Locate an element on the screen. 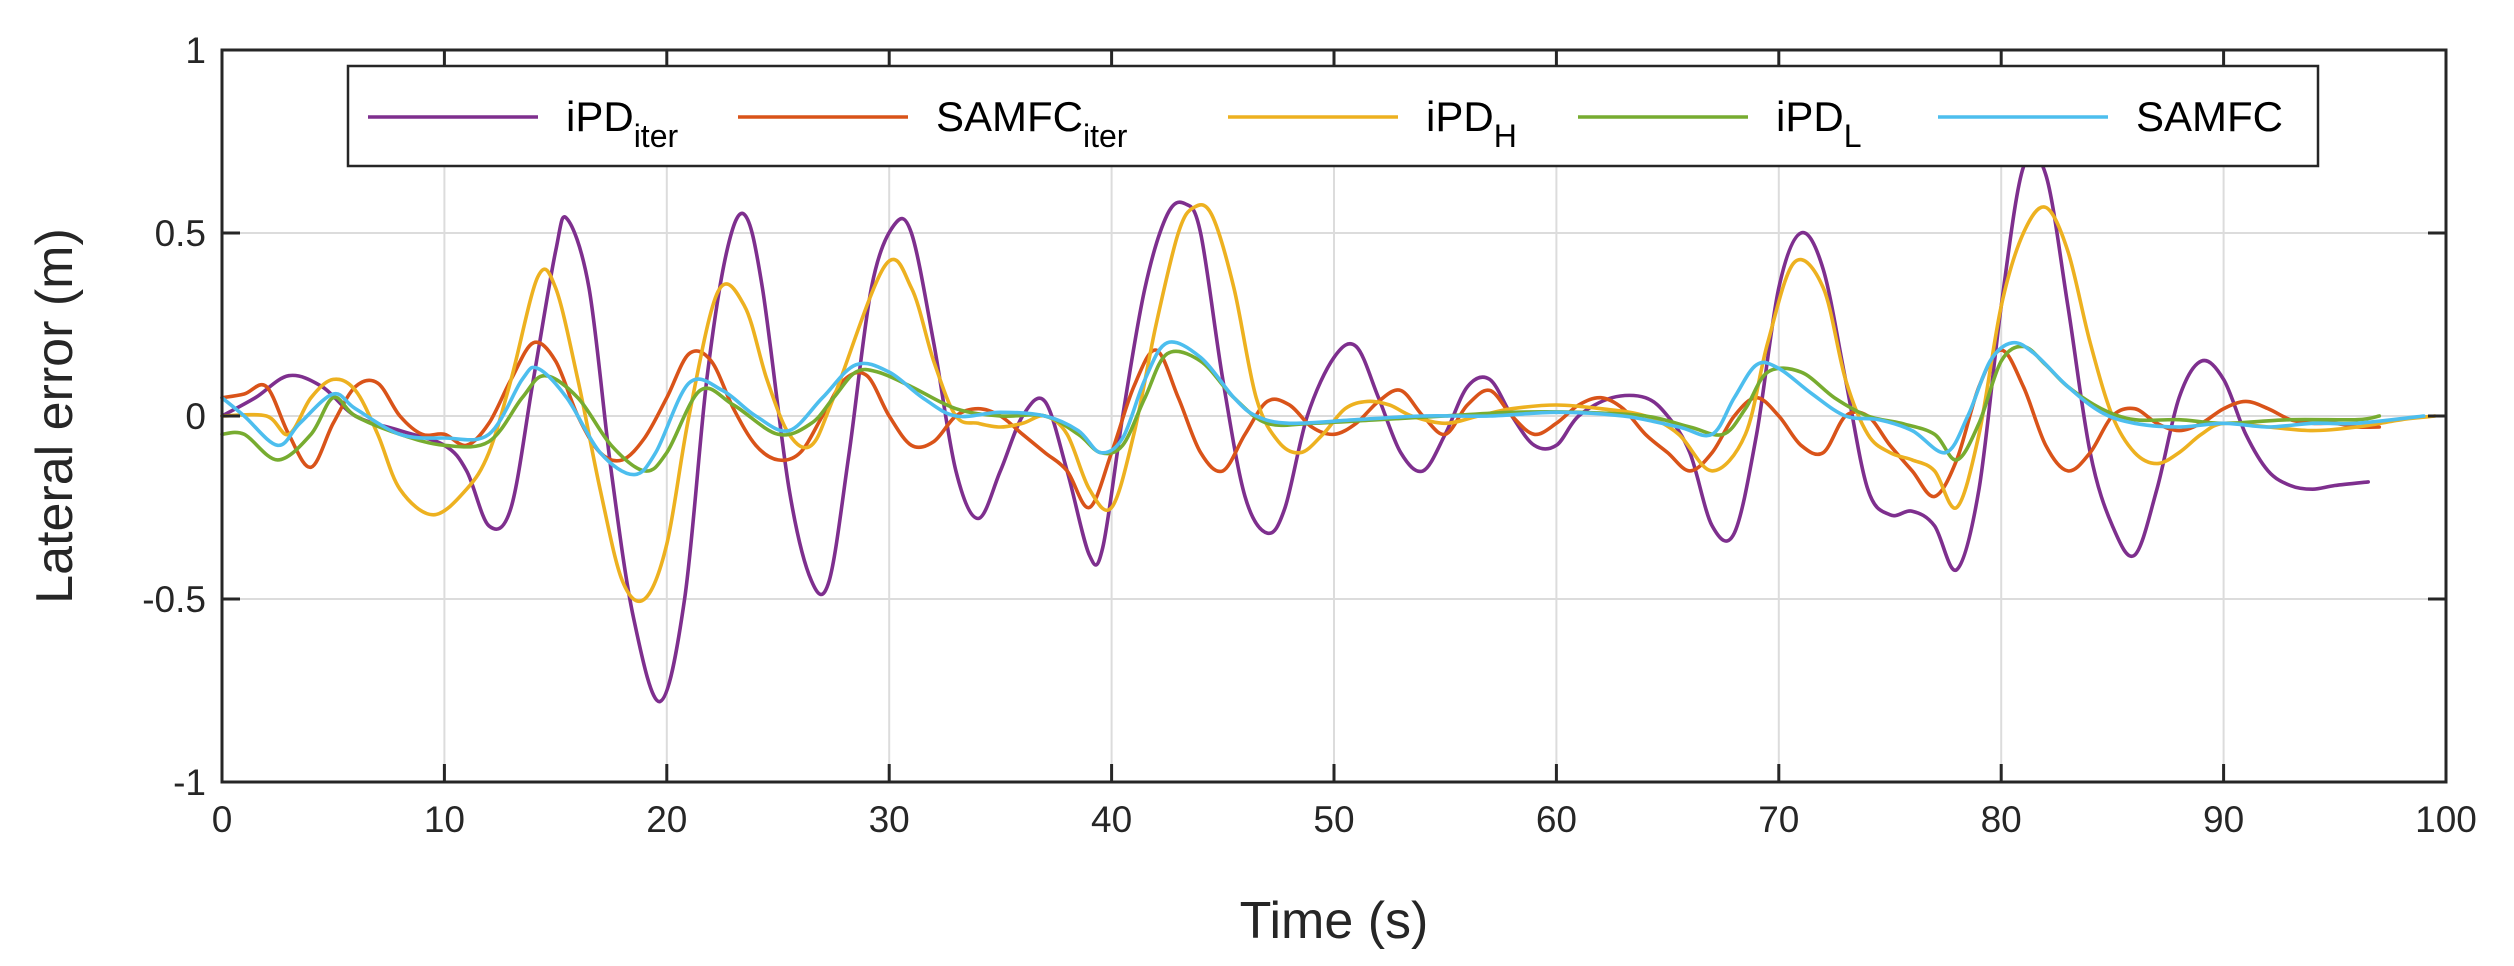 The width and height of the screenshot is (2514, 966). x-tick-label: 50 is located at coordinates (1333, 819).